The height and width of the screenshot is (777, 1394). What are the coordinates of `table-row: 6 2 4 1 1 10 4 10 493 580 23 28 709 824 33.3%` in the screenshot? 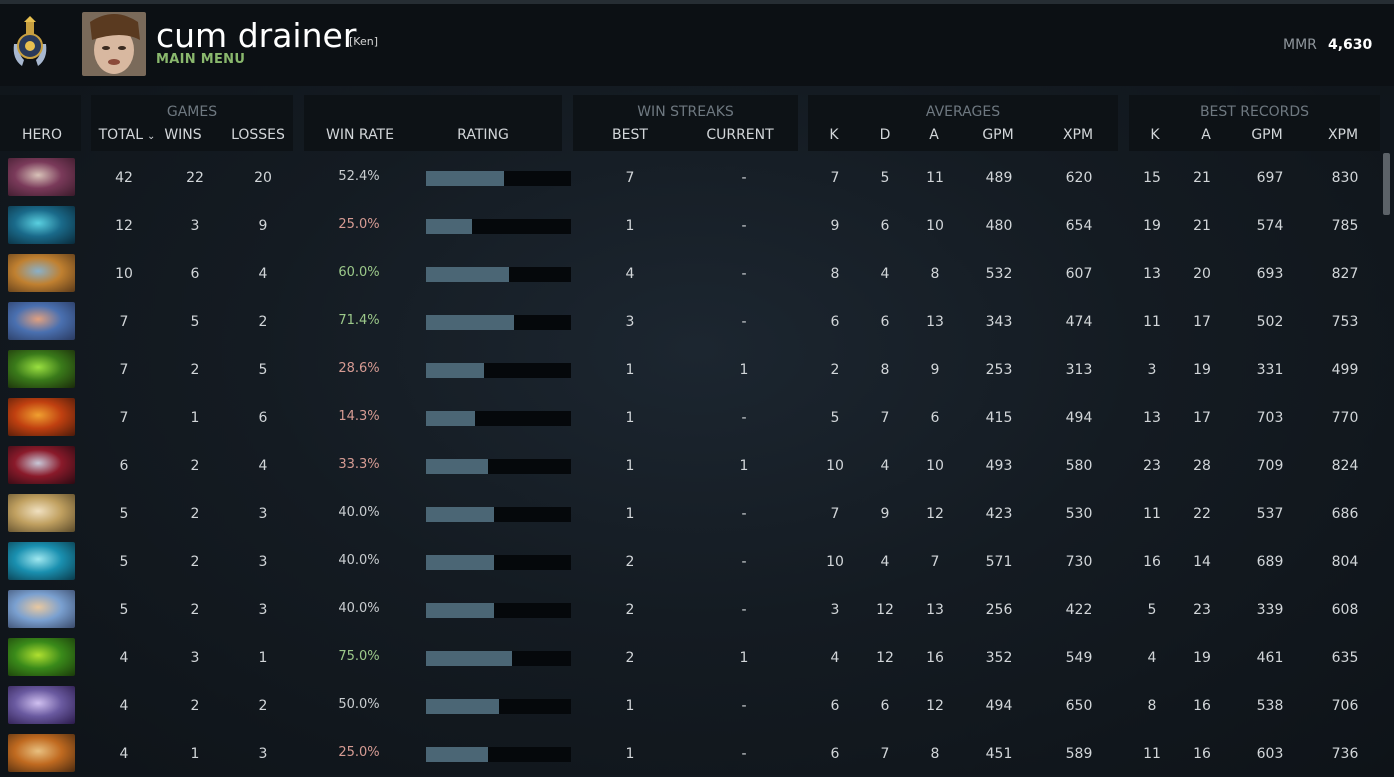 It's located at (690, 465).